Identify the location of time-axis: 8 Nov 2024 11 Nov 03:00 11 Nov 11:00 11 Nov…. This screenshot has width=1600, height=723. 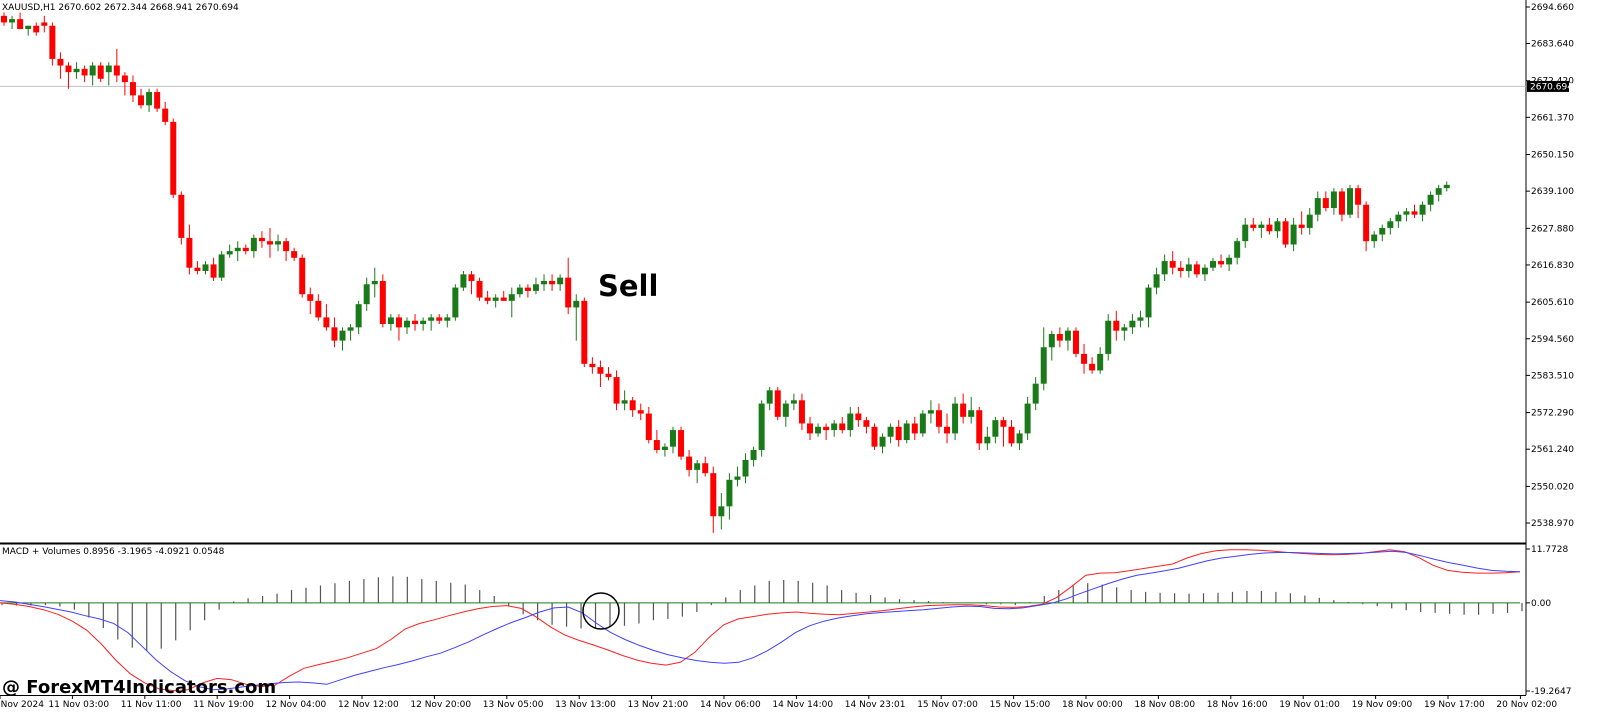
(778, 702).